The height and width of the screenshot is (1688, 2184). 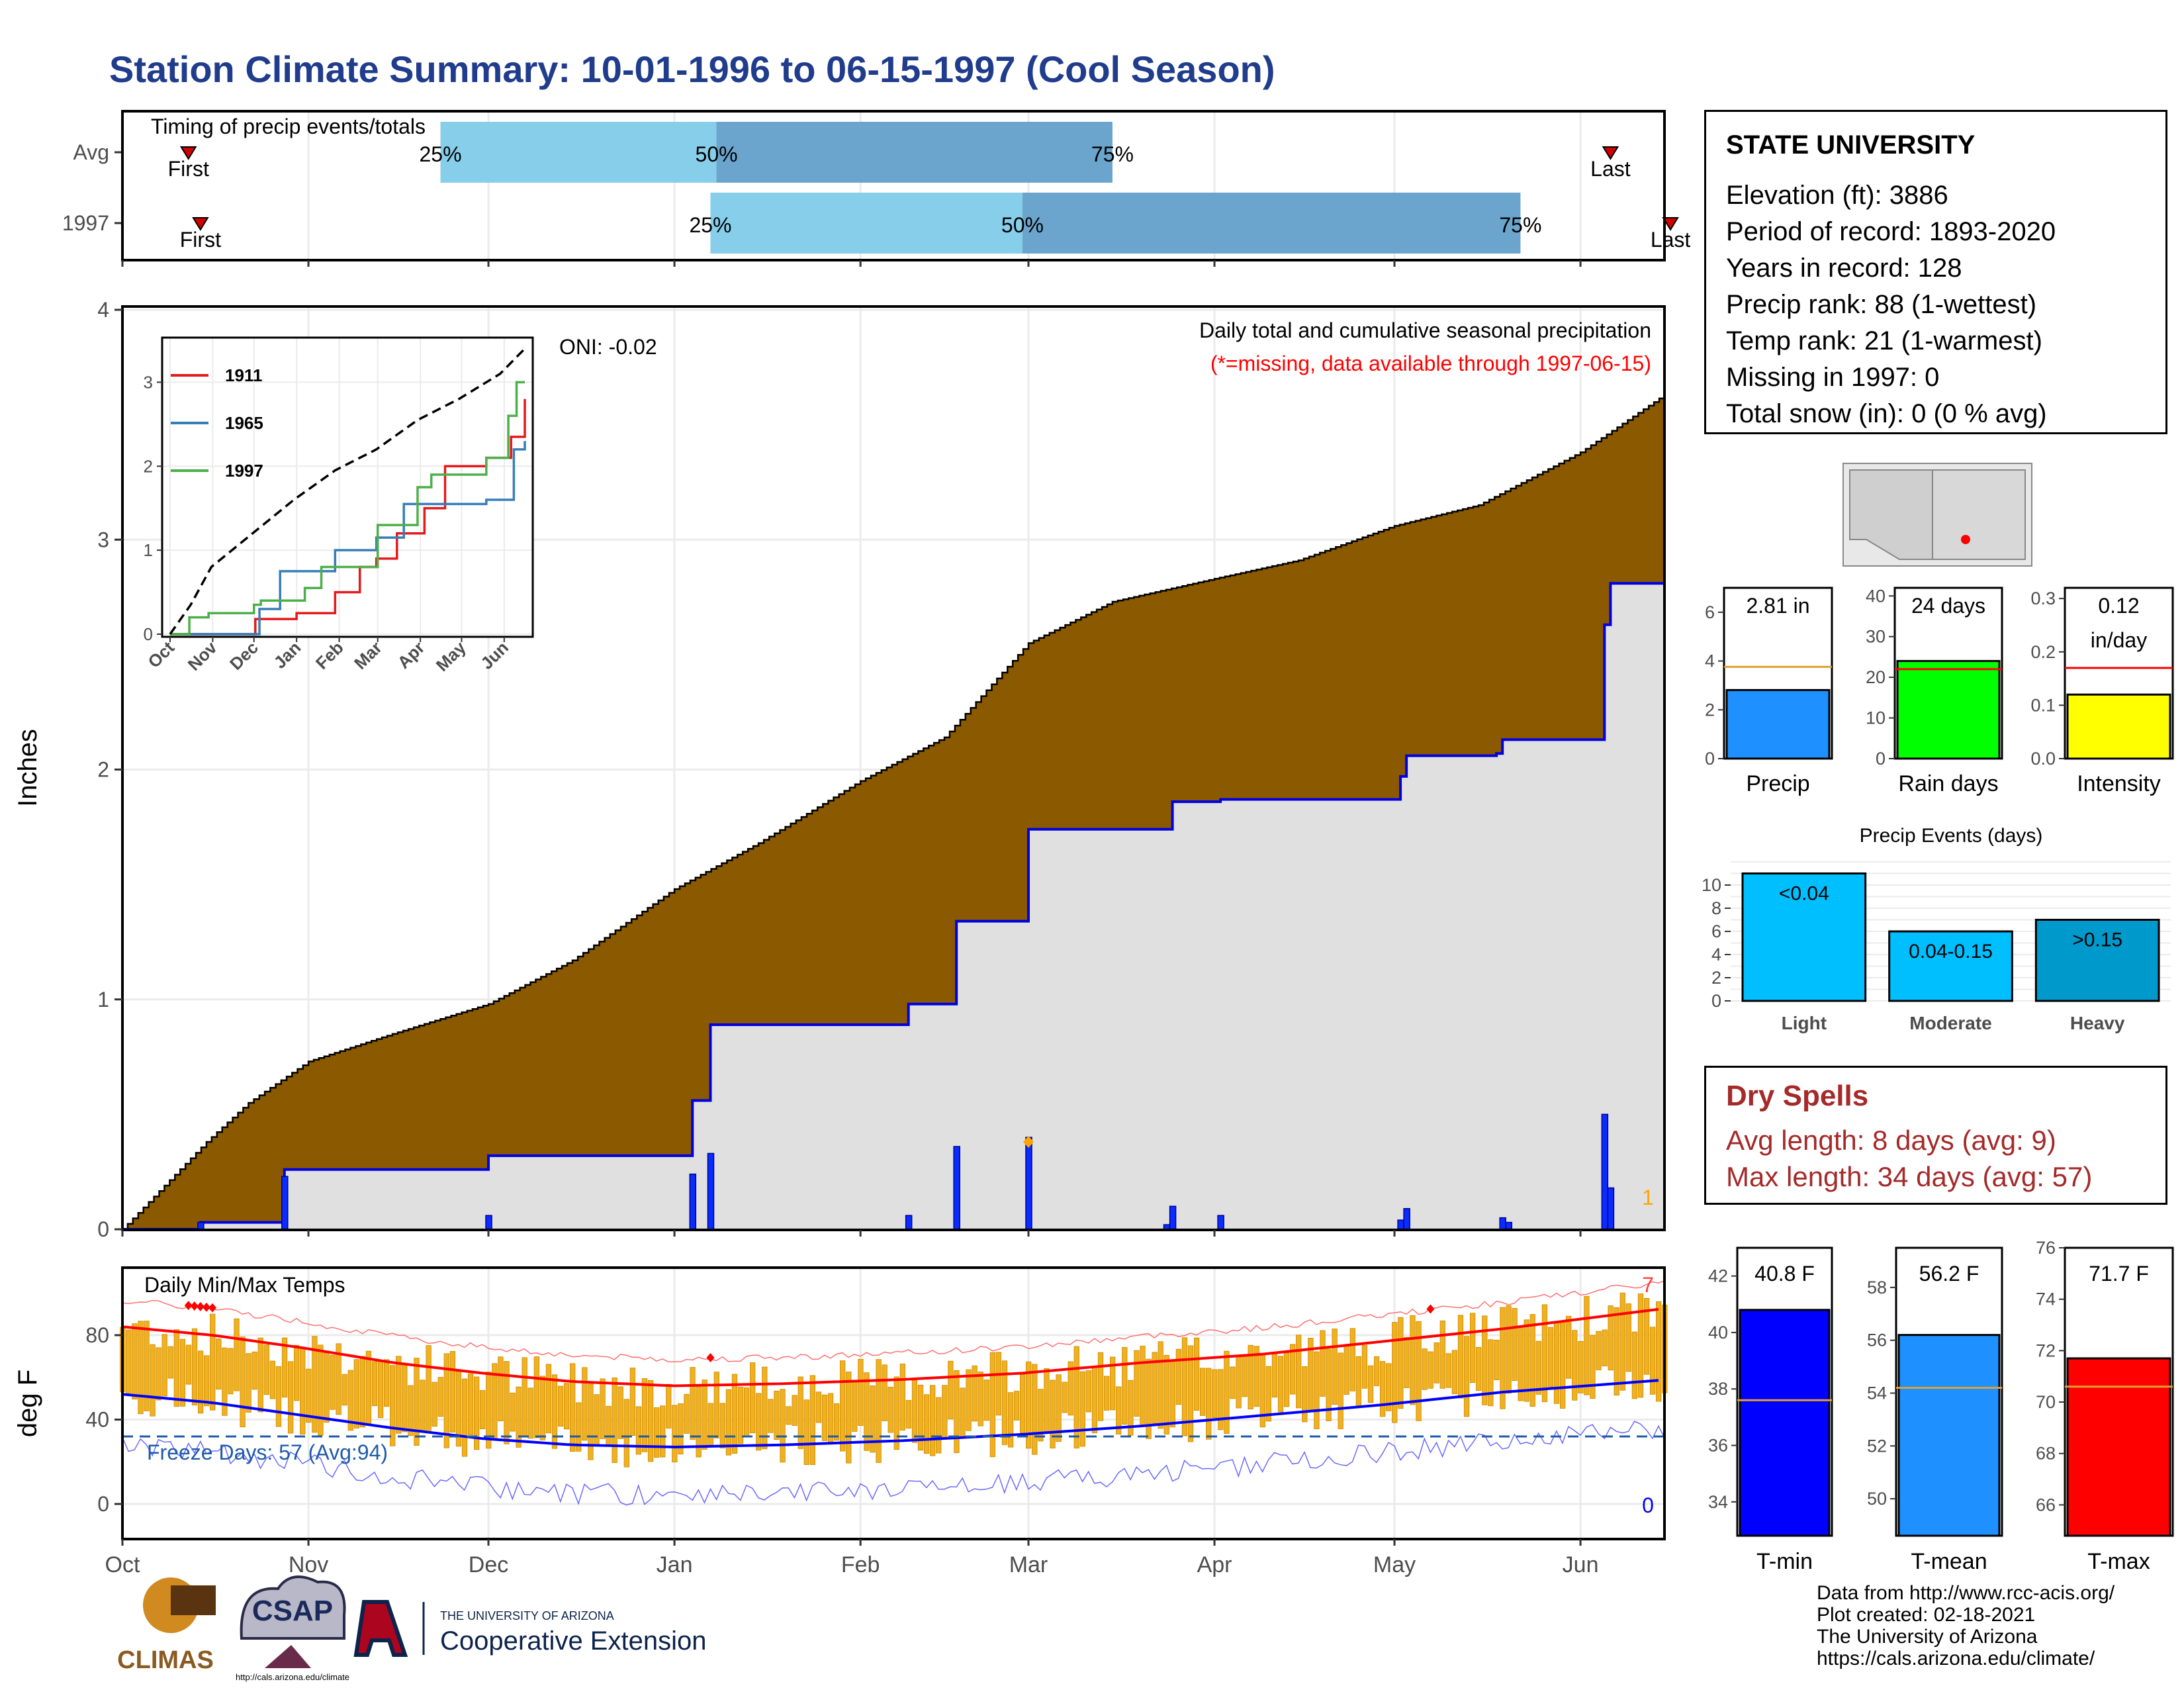 I want to click on temp-summary-value-label: 40.8 F, so click(x=1784, y=1274).